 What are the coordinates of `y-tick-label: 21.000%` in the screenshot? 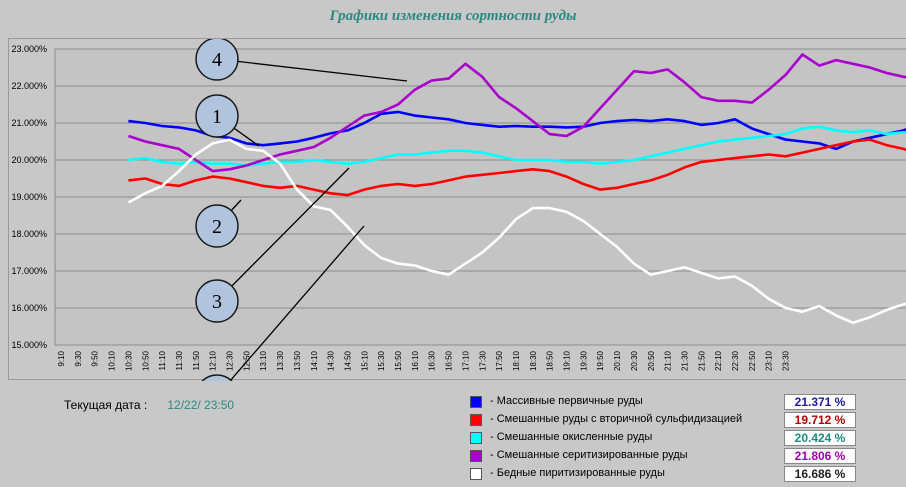 It's located at (29, 123).